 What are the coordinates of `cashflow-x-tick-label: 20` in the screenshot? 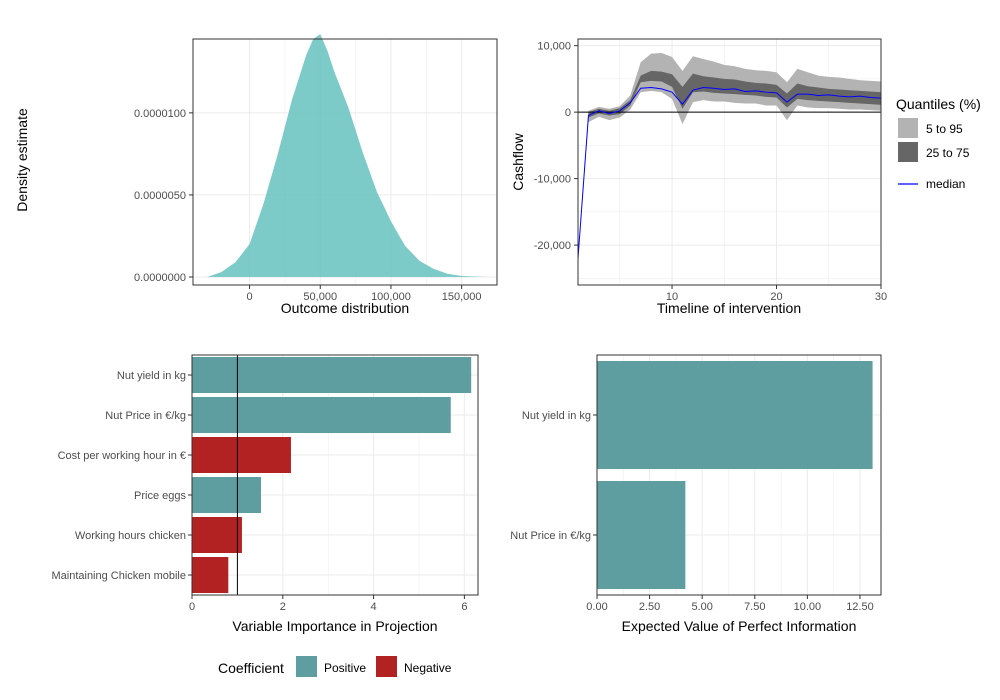 It's located at (776, 297).